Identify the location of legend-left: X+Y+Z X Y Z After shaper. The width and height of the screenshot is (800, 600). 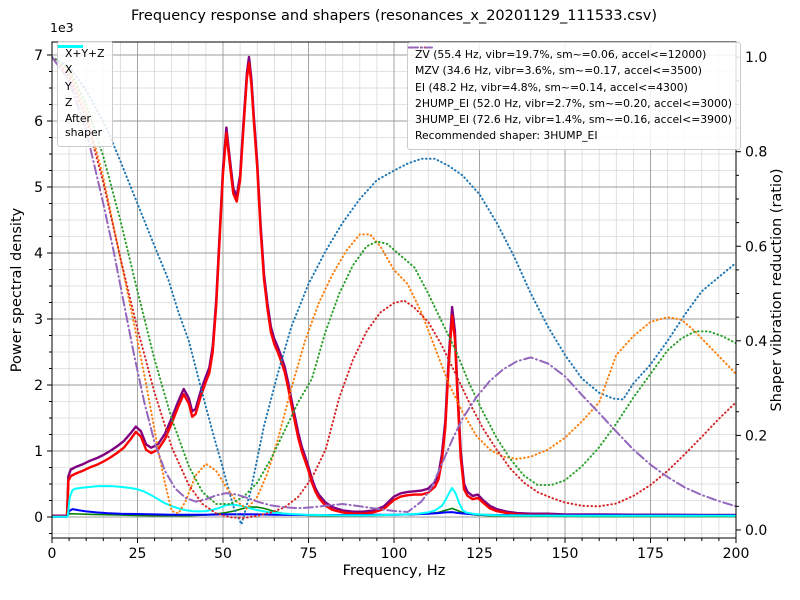
(85, 94).